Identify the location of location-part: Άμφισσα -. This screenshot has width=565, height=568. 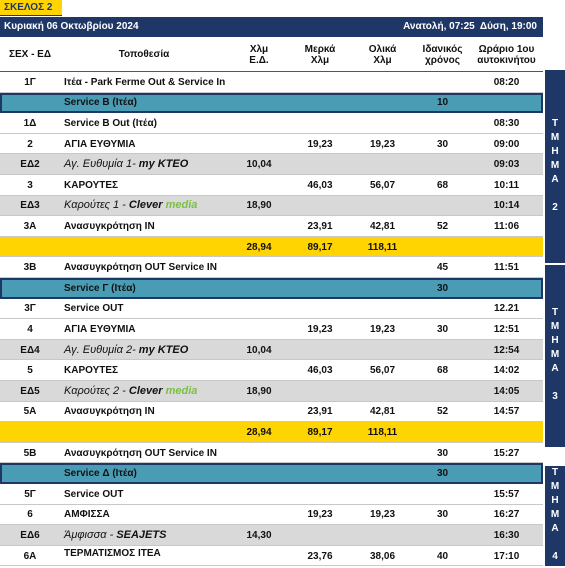
(90, 534).